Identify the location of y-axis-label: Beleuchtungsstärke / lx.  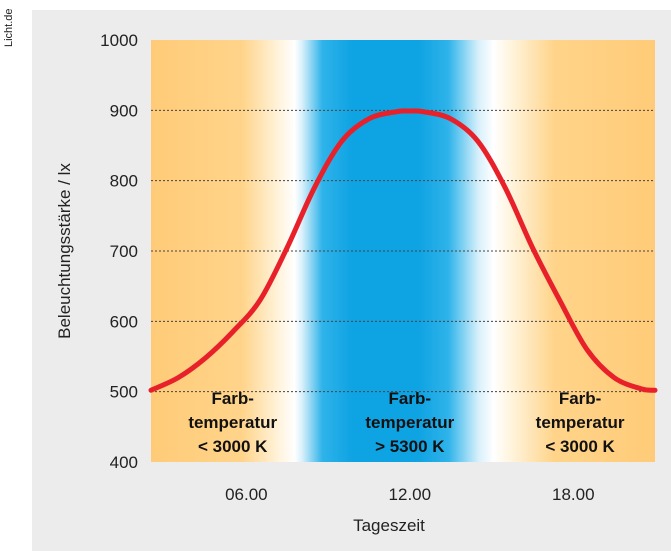
(64, 251).